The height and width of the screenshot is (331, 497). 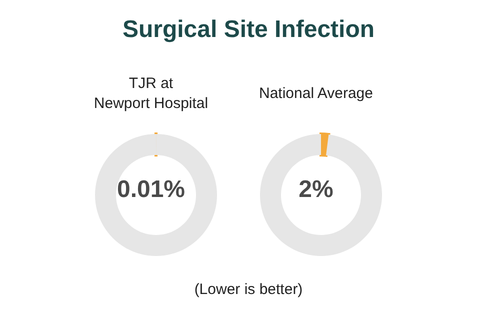 I want to click on text: (Lower is better), so click(x=248, y=289).